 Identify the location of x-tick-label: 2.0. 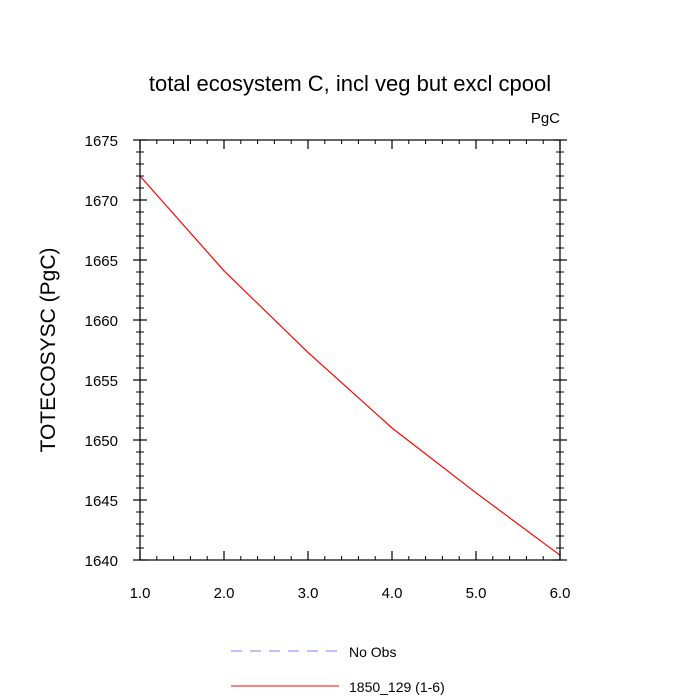
(224, 593).